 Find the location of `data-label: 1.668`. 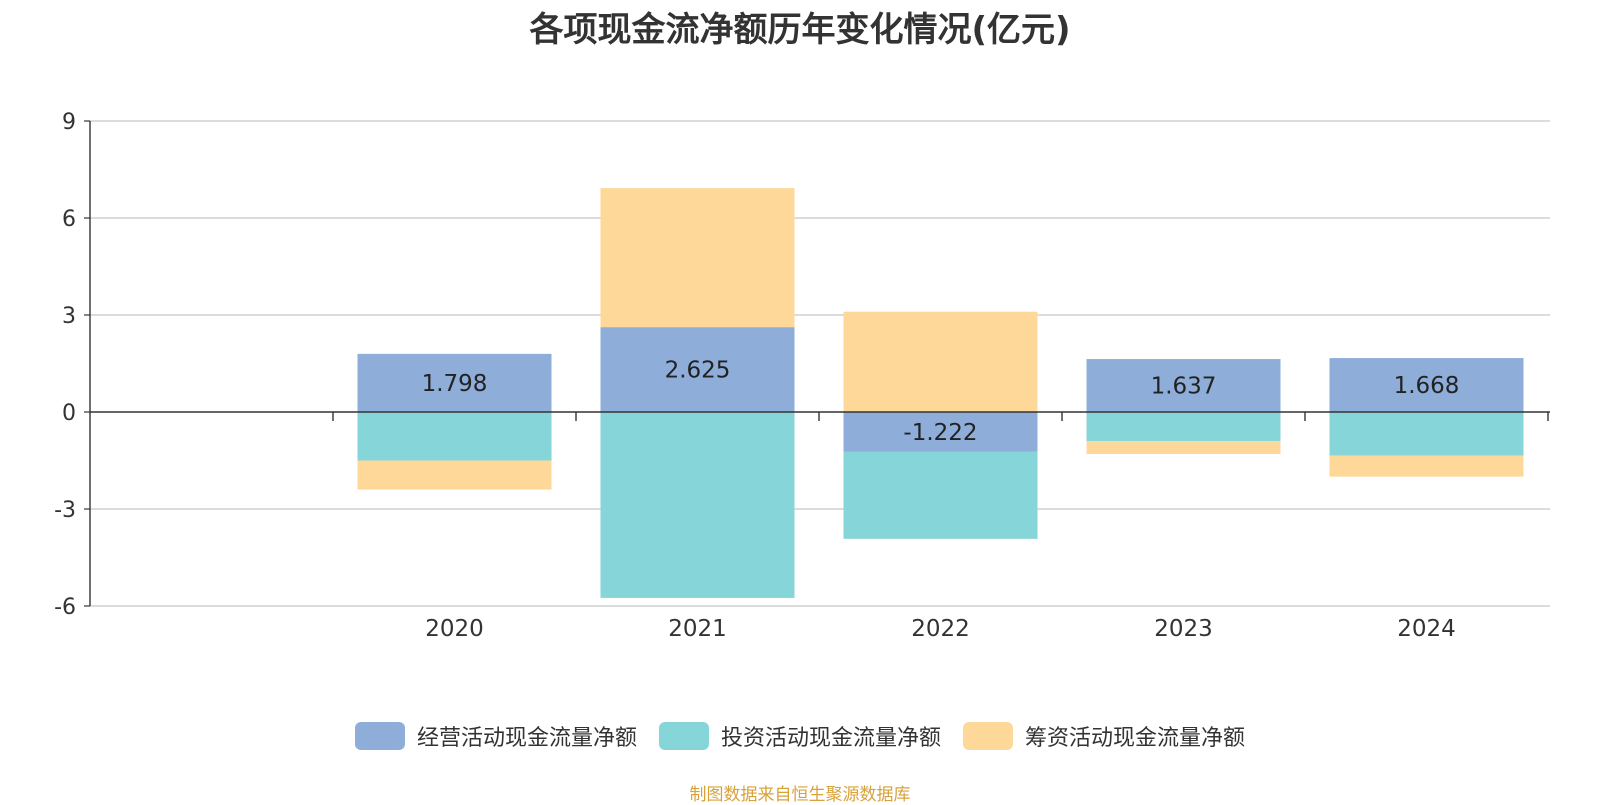

data-label: 1.668 is located at coordinates (1427, 386).